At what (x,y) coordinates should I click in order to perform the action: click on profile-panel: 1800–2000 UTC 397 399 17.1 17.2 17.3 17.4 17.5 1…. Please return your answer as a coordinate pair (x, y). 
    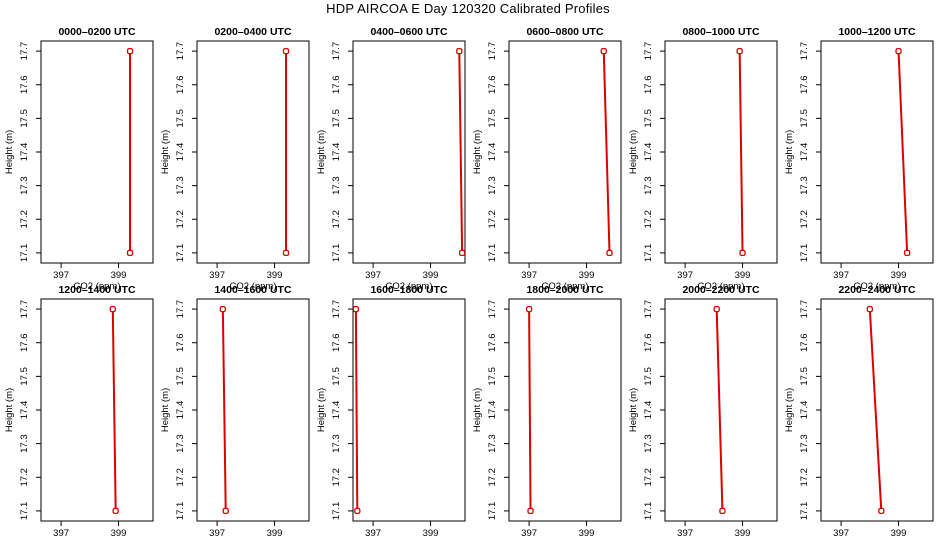
    Looking at the image, I should click on (547, 412).